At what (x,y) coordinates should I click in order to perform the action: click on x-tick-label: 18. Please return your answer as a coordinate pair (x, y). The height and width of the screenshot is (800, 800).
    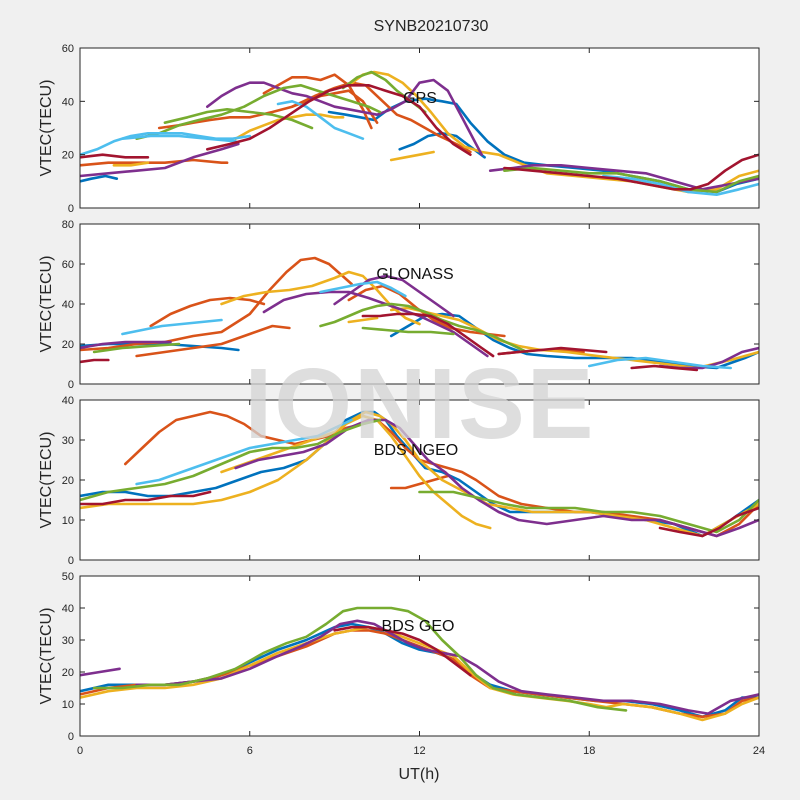
    Looking at the image, I should click on (589, 751).